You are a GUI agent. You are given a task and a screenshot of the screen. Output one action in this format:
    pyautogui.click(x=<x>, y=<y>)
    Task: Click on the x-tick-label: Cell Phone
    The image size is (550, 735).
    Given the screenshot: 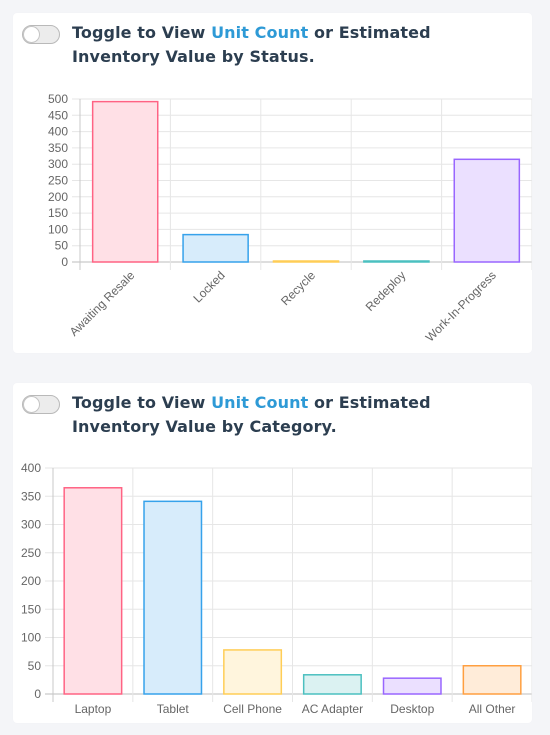 What is the action you would take?
    pyautogui.click(x=252, y=709)
    